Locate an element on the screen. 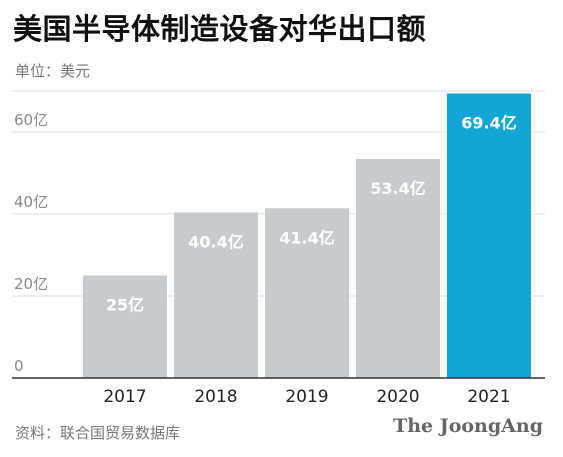 Image resolution: width=563 pixels, height=457 pixels. data-label-2021: 69.4亿 is located at coordinates (488, 122).